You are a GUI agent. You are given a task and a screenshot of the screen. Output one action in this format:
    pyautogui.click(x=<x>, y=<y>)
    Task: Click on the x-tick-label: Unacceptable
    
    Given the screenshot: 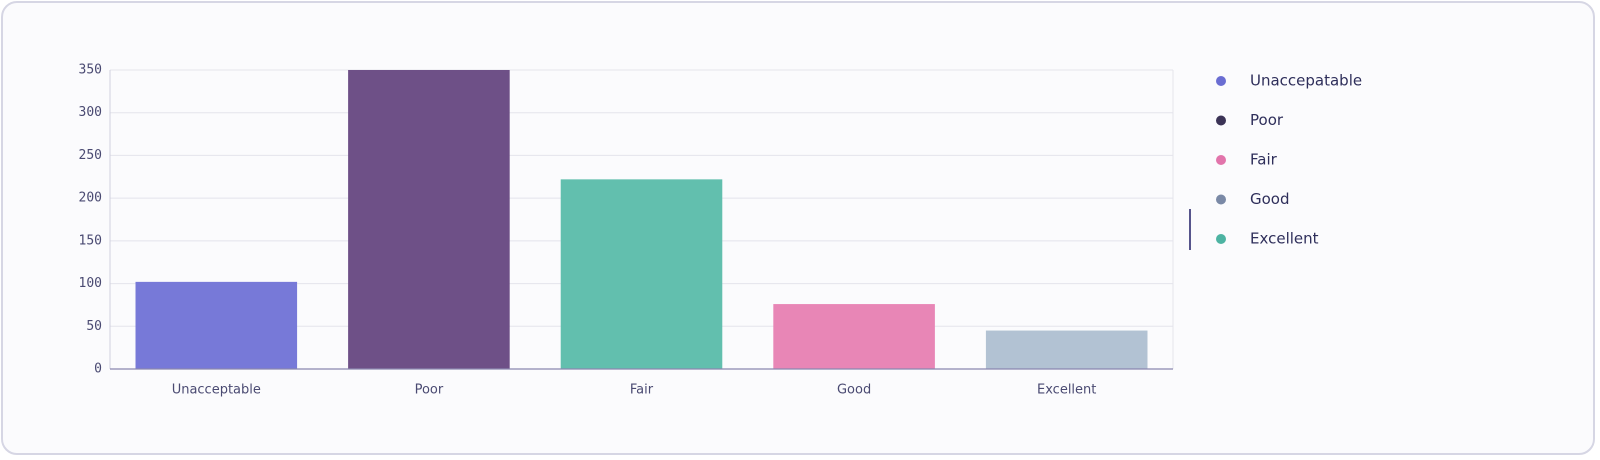 What is the action you would take?
    pyautogui.click(x=216, y=390)
    